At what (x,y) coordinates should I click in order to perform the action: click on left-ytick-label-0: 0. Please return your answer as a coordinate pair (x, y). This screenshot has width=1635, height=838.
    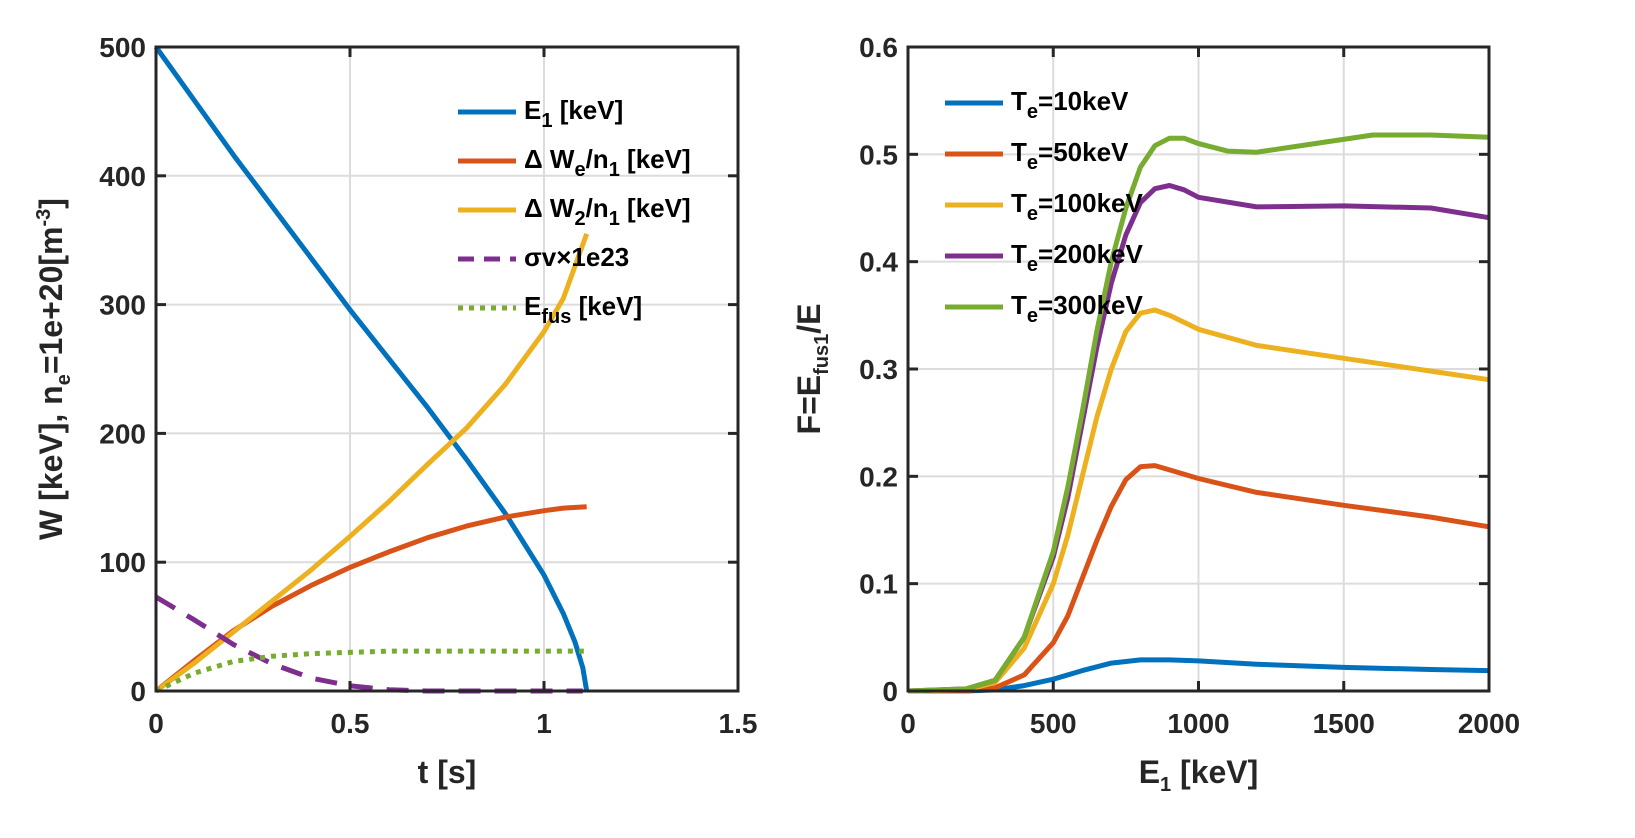
    Looking at the image, I should click on (138, 691).